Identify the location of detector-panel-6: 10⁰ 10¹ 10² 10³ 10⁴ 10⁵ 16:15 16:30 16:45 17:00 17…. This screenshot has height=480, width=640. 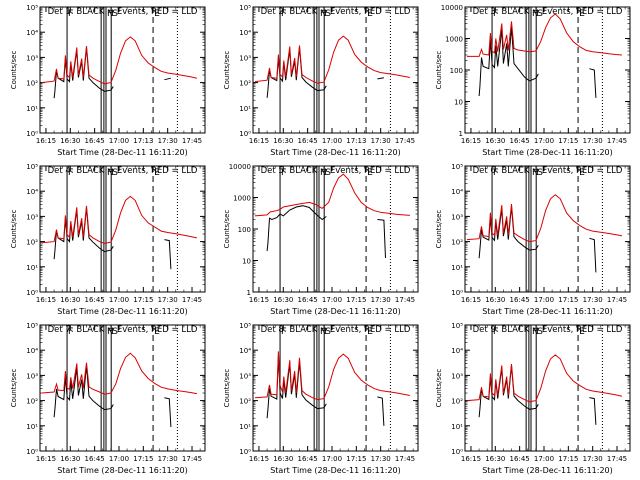
(533, 239).